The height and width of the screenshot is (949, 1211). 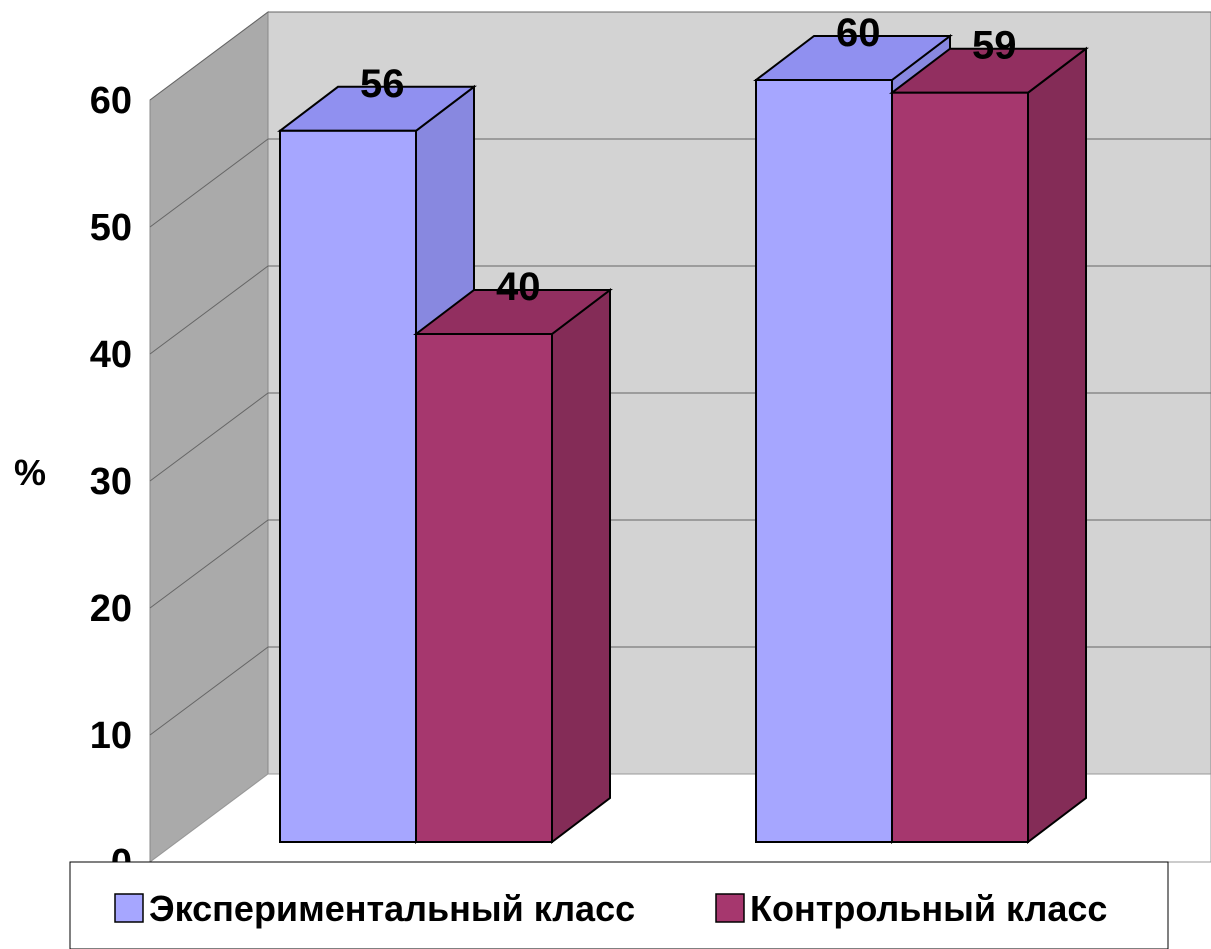 What do you see at coordinates (30, 472) in the screenshot?
I see `y-axis-title: %` at bounding box center [30, 472].